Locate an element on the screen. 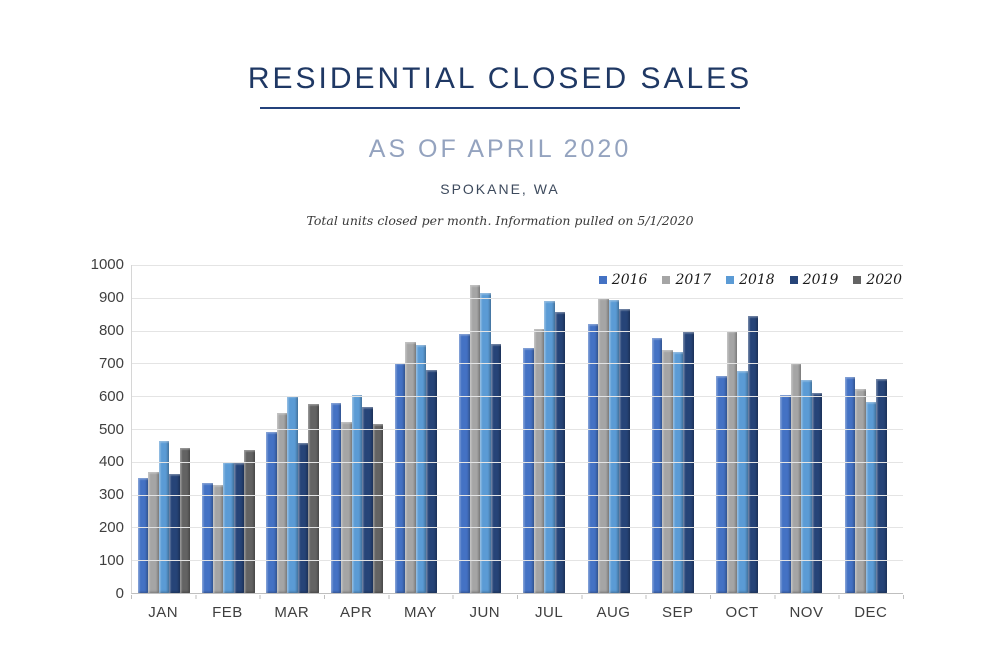 The height and width of the screenshot is (649, 1000). legend-label: 2020 is located at coordinates (884, 280).